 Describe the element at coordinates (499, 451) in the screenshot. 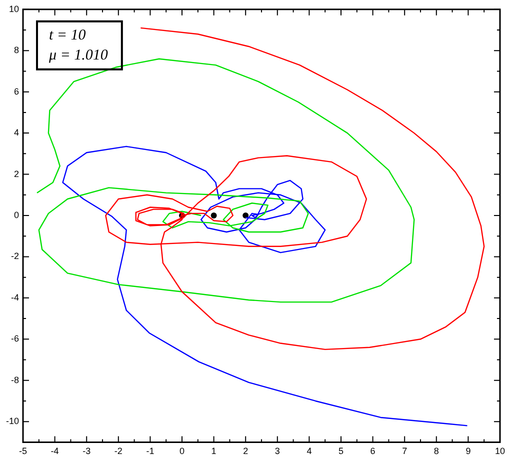

I see `x-tick-label: 10` at that location.